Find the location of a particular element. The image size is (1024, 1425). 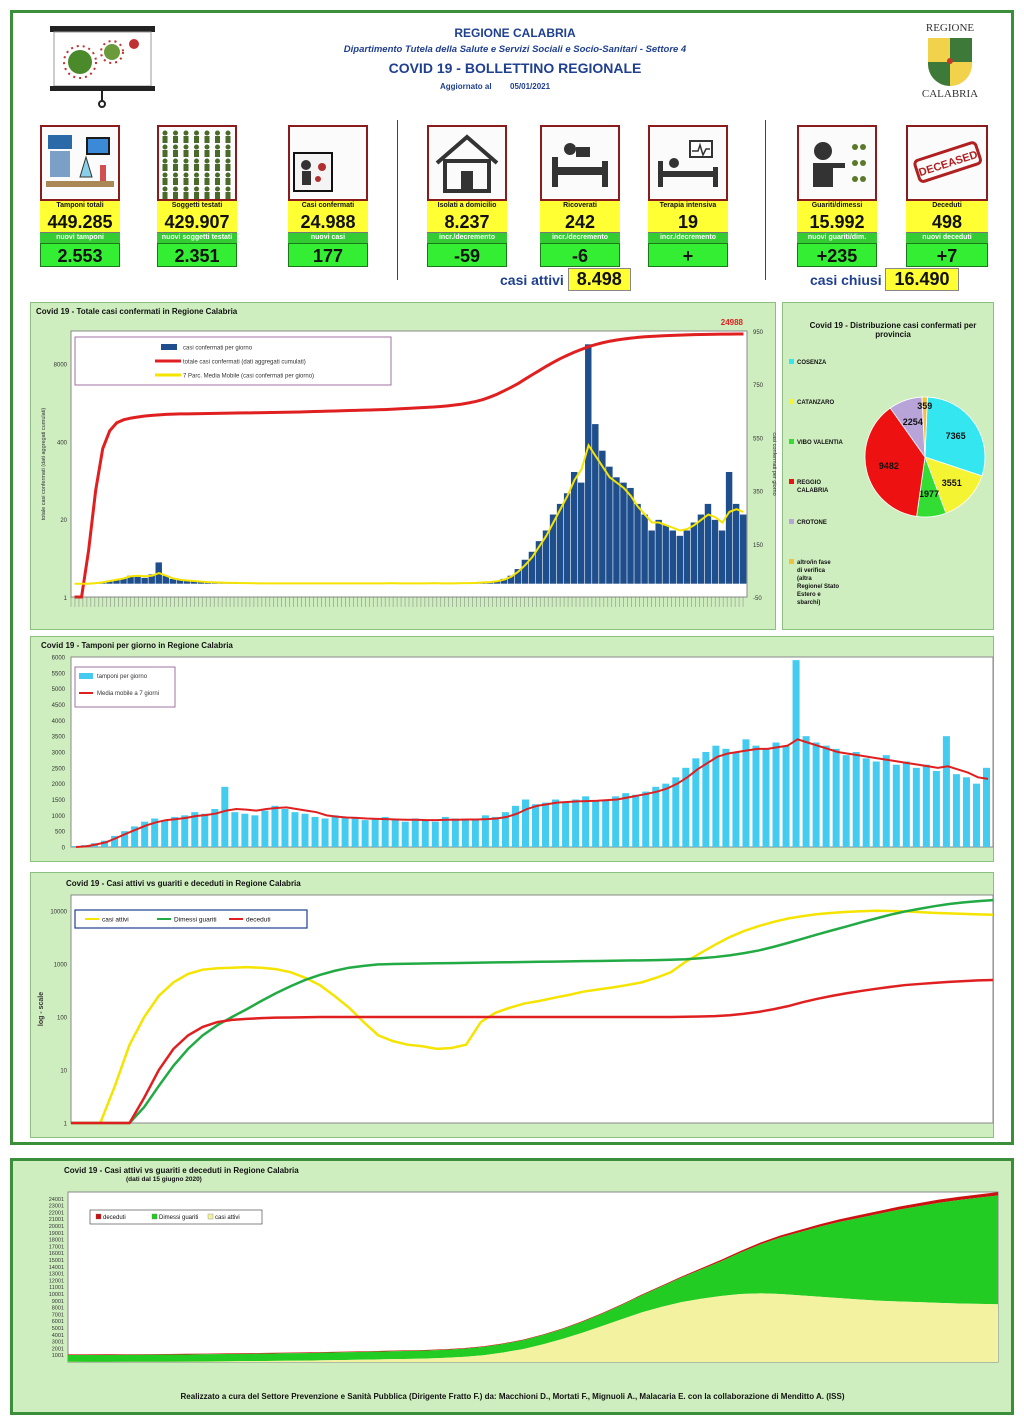

plot-area is located at coordinates (532, 1009).